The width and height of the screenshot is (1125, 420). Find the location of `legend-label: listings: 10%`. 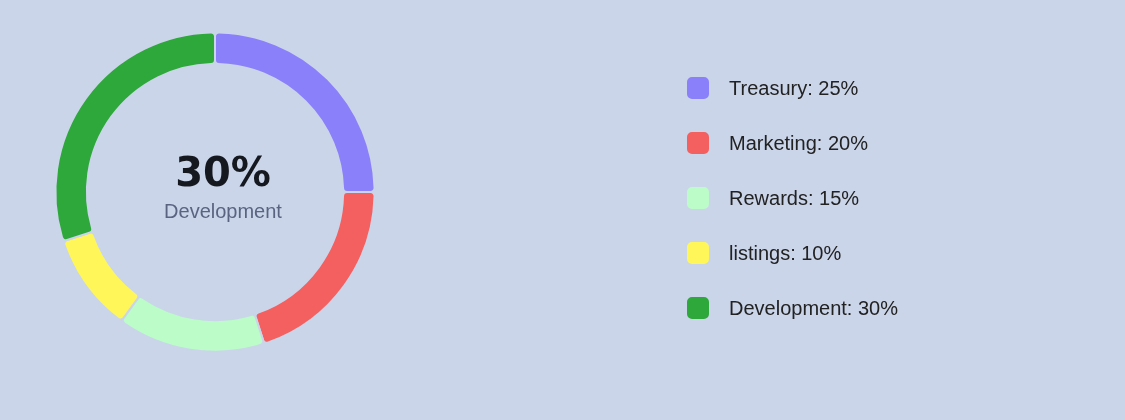

legend-label: listings: 10% is located at coordinates (785, 253).